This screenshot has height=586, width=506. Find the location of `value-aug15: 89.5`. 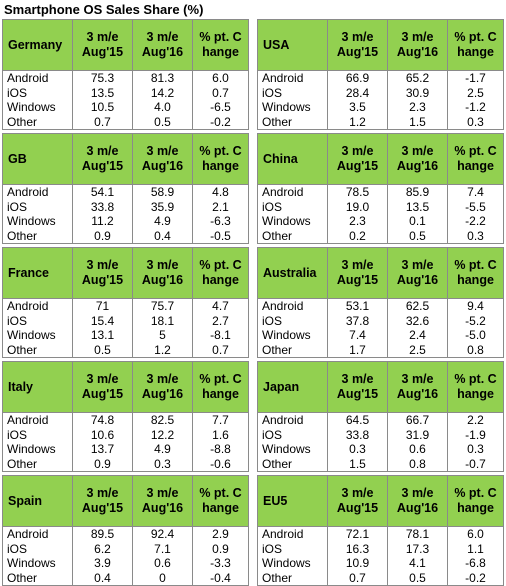

value-aug15: 89.5 is located at coordinates (103, 534).